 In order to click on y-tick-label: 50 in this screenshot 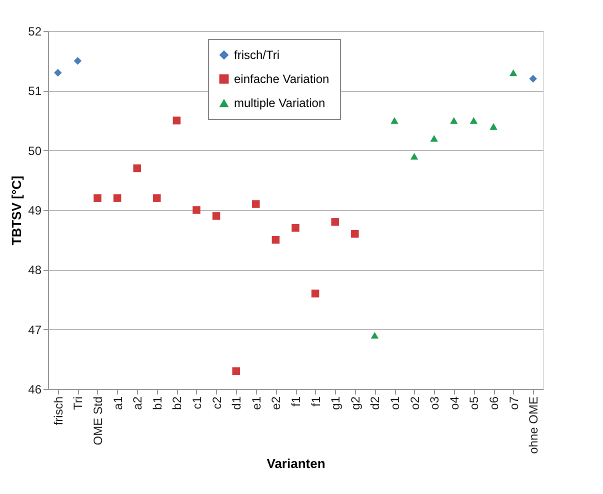, I will do `click(35, 151)`.